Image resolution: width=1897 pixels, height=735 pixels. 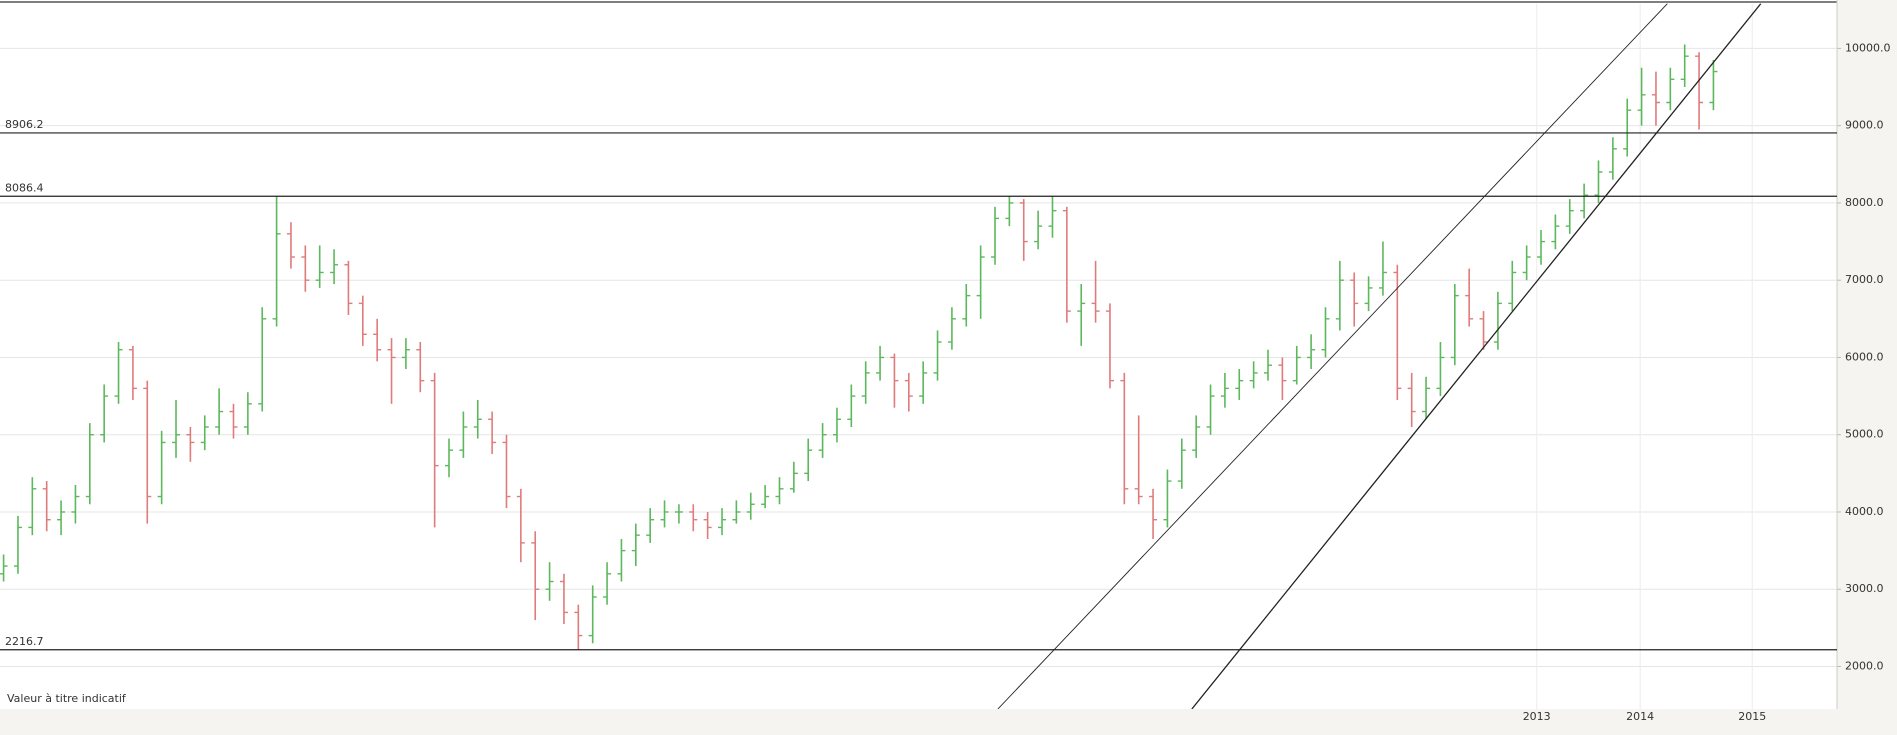 What do you see at coordinates (1868, 47) in the screenshot?
I see `y-tick-label: 10000.0` at bounding box center [1868, 47].